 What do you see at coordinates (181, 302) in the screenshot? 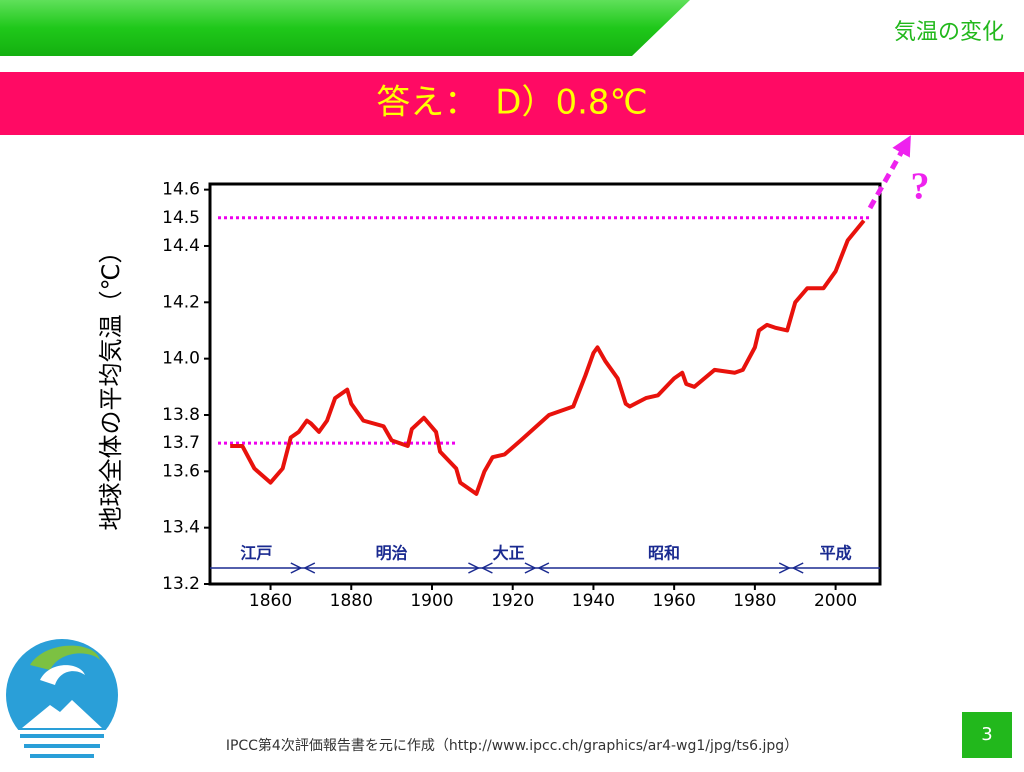
I see `y-tick-label: 14.2` at bounding box center [181, 302].